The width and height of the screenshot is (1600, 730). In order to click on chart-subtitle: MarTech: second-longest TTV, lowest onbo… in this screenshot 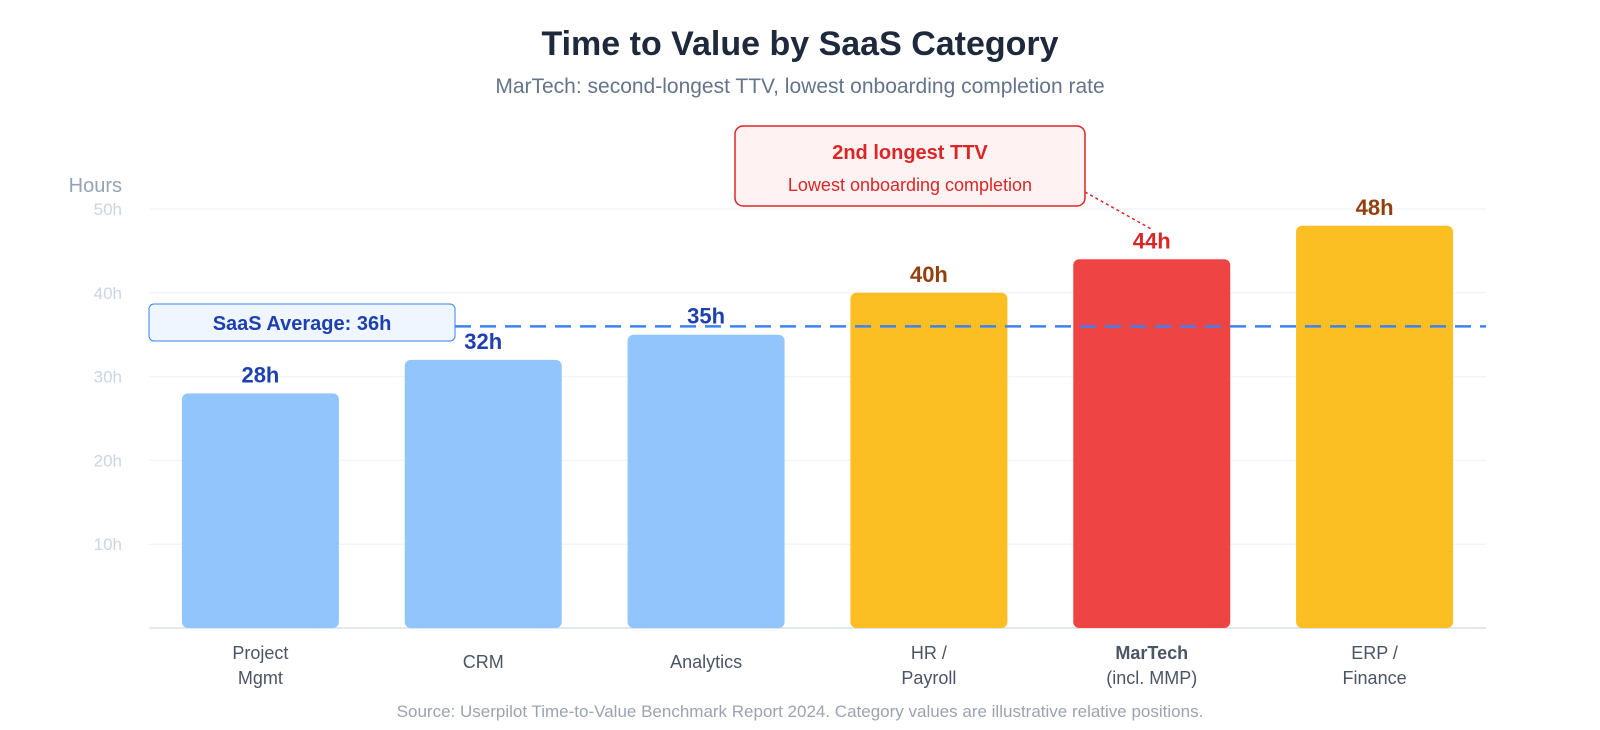, I will do `click(799, 86)`.